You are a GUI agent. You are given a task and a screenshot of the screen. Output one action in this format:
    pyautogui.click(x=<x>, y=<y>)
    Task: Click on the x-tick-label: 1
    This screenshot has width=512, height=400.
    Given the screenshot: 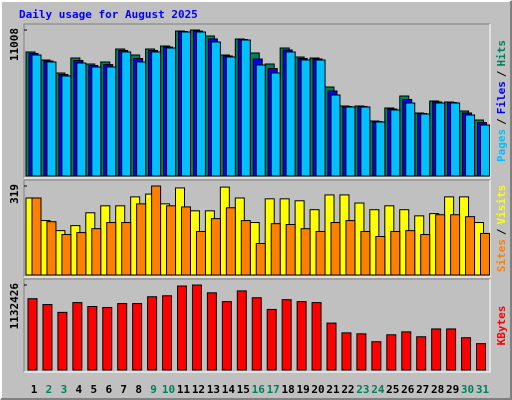 What is the action you would take?
    pyautogui.click(x=34, y=389)
    